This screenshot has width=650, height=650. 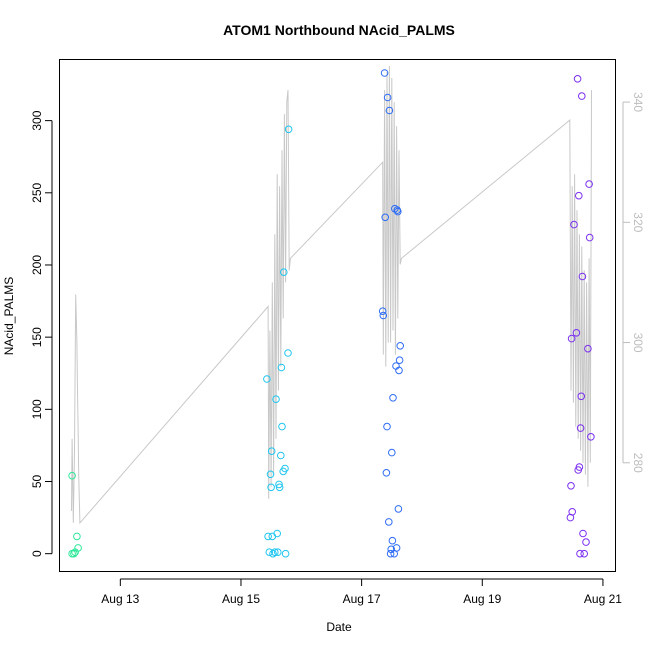 I want to click on y-tick-label: 200, so click(x=37, y=265).